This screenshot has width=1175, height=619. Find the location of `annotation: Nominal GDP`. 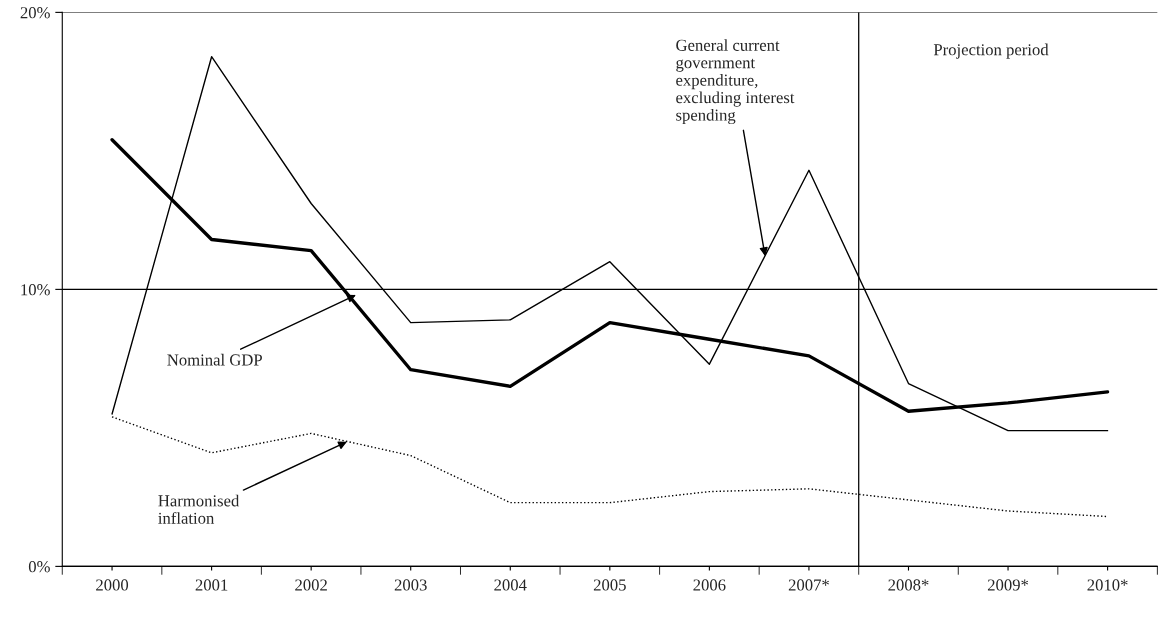

annotation: Nominal GDP is located at coordinates (214, 359).